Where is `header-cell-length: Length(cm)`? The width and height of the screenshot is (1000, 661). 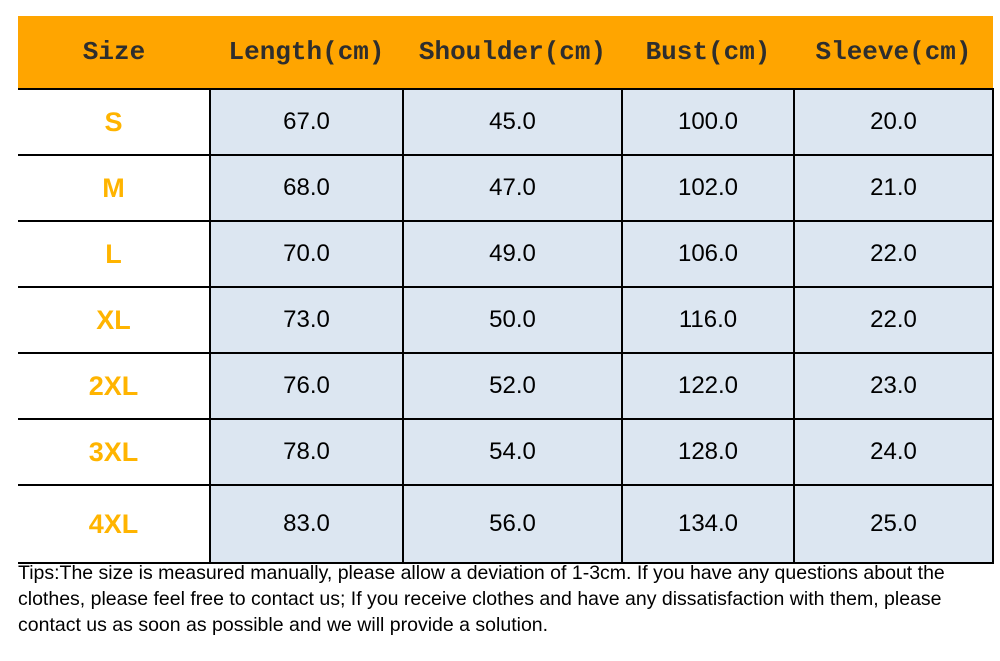 header-cell-length: Length(cm) is located at coordinates (306, 52).